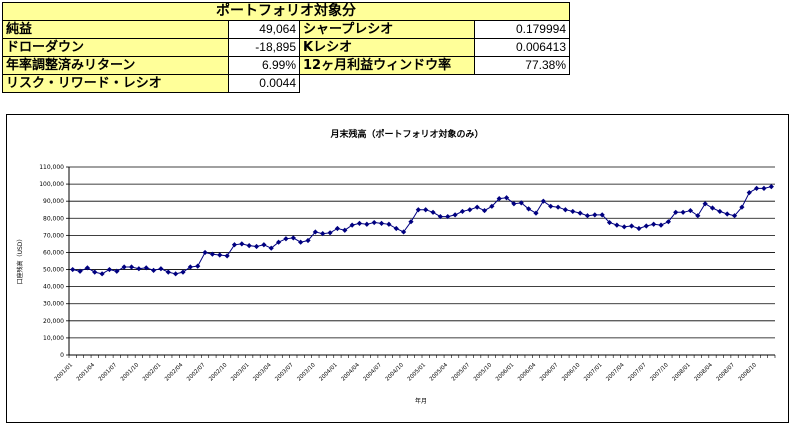  What do you see at coordinates (130, 372) in the screenshot?
I see `x-tick-label: 2001/10` at bounding box center [130, 372].